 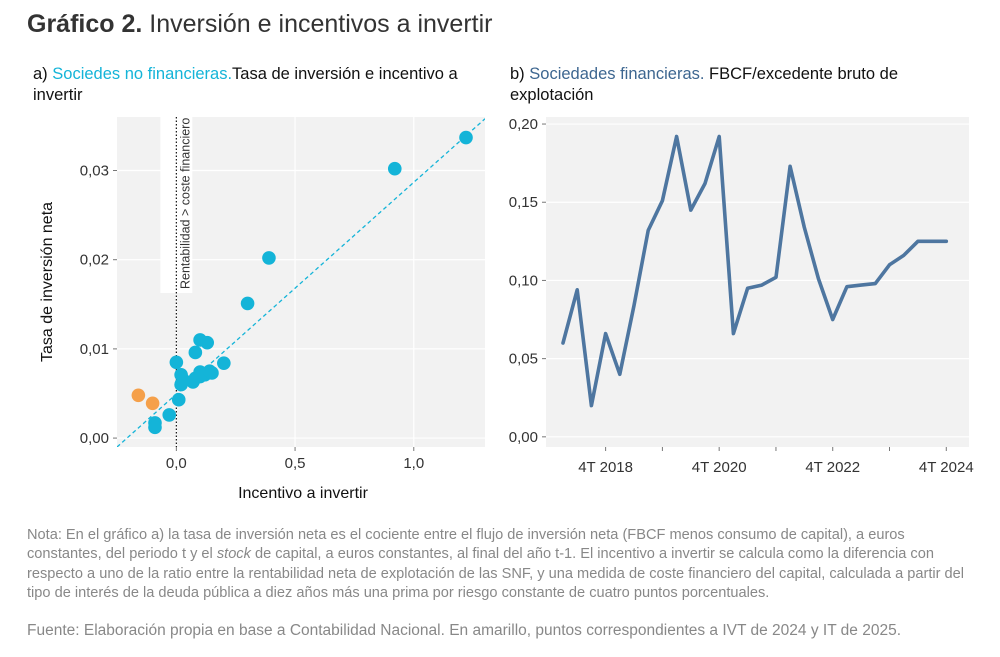 I want to click on scatter-y-tick-label: 0,00, so click(x=94, y=438).